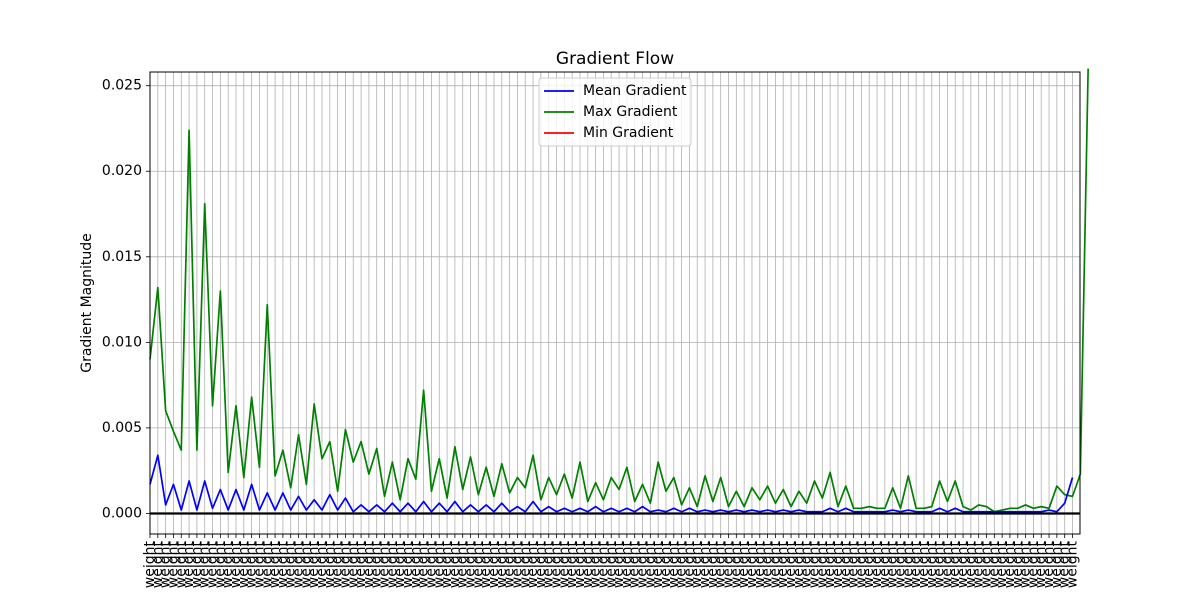 This screenshot has height=600, width=1200. Describe the element at coordinates (611, 483) in the screenshot. I see `series-line-mean` at that location.